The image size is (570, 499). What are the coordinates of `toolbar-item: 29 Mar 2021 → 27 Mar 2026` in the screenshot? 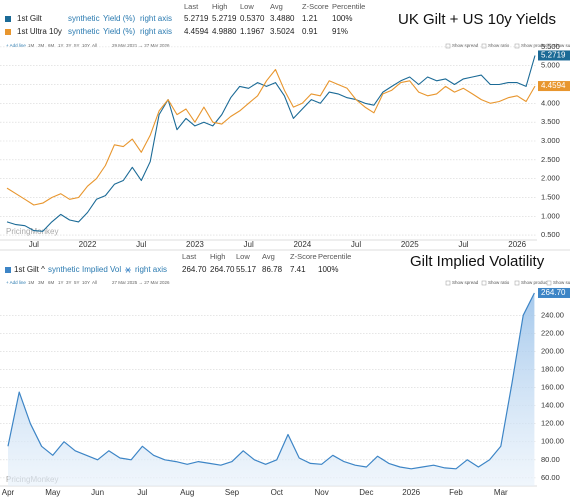 It's located at (141, 45).